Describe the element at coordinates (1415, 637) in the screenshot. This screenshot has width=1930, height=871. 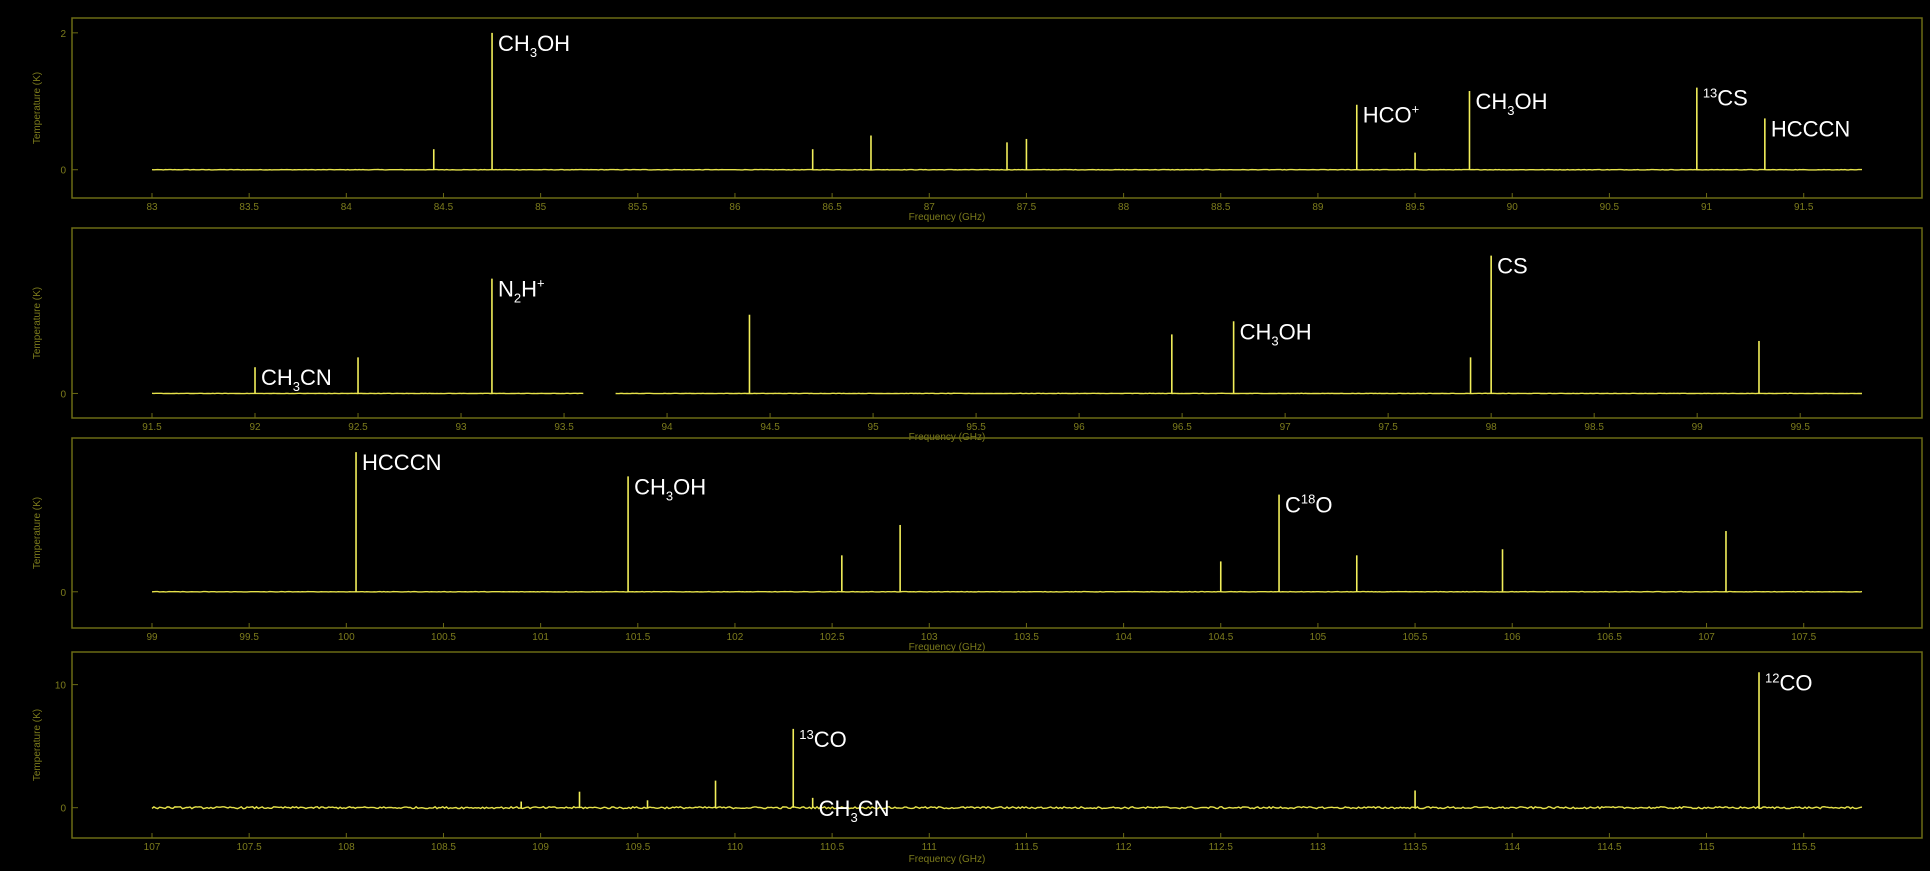
I see `x-tick-label: 105.5` at that location.